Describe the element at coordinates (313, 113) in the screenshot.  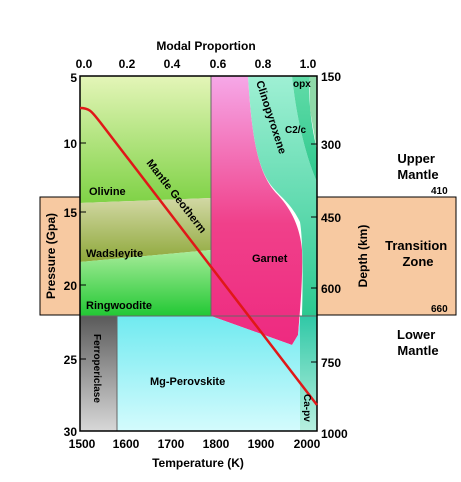
I see `opx-field` at that location.